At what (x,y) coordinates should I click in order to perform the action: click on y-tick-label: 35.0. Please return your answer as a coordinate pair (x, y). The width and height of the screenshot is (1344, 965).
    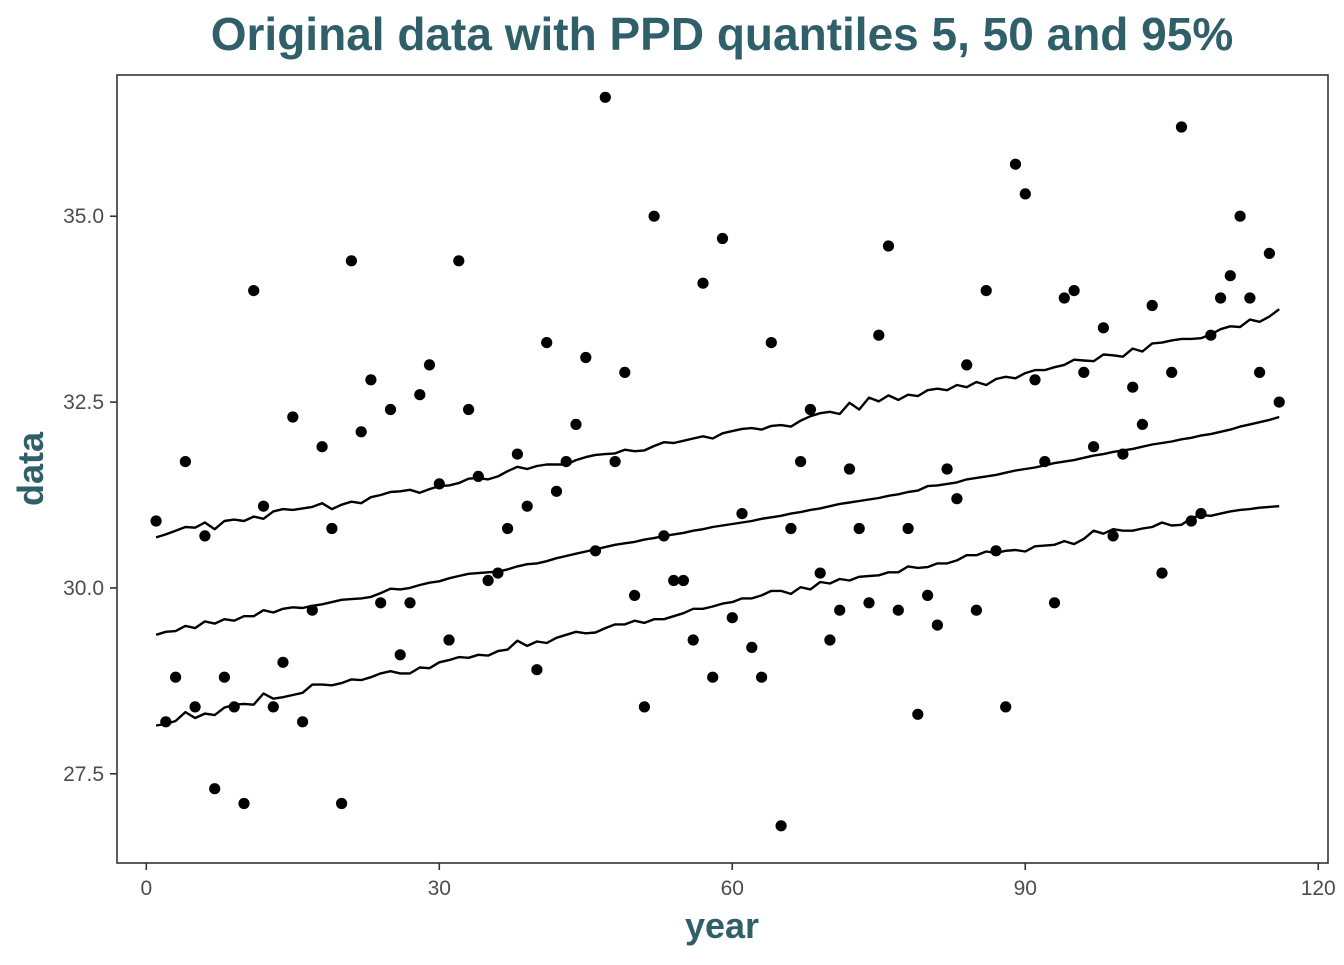
    Looking at the image, I should click on (83, 216).